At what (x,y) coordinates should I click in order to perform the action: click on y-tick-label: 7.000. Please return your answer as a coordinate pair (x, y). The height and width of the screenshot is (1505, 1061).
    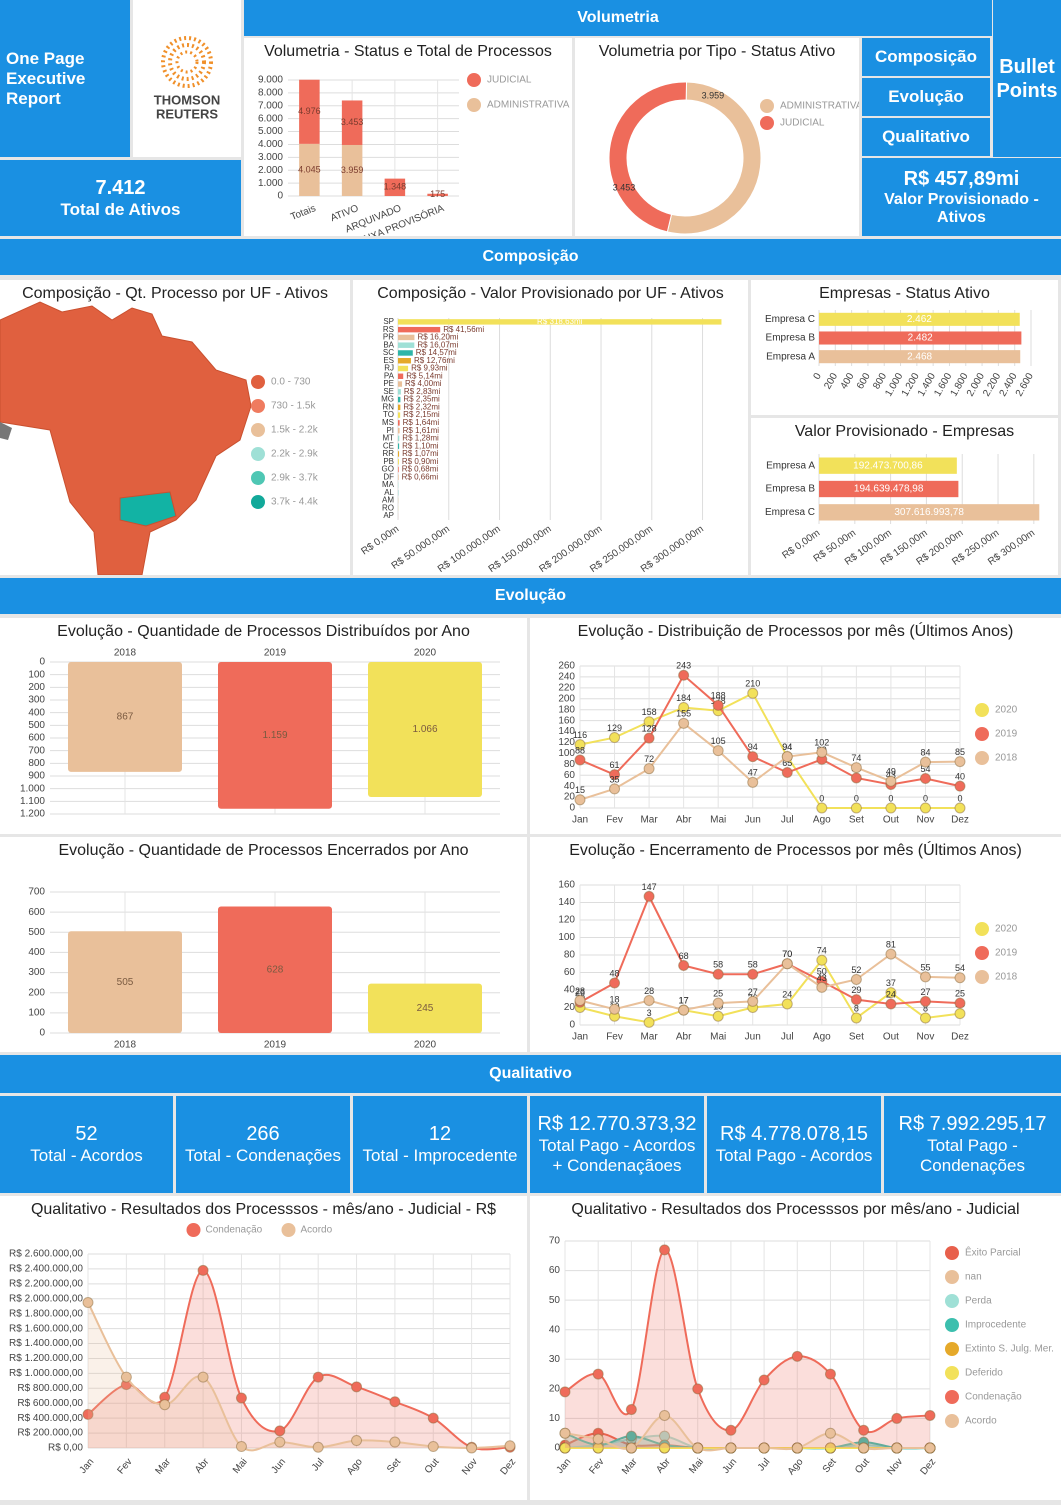
    Looking at the image, I should click on (270, 105).